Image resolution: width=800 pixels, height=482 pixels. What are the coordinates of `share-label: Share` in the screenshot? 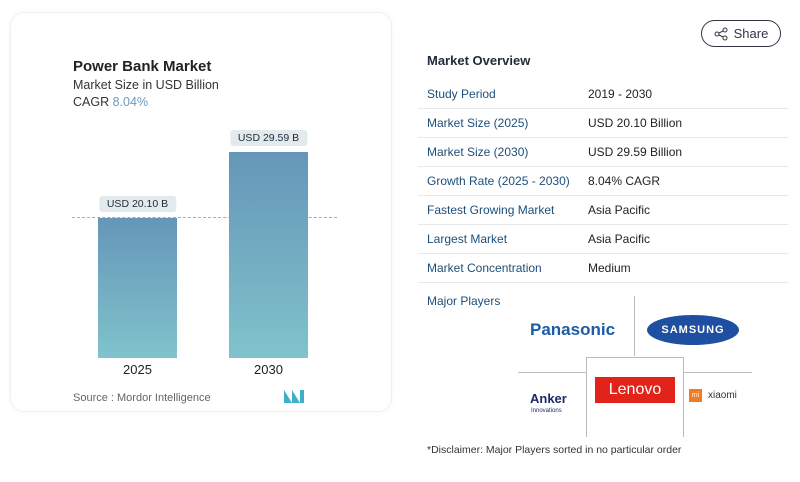 It's located at (751, 33).